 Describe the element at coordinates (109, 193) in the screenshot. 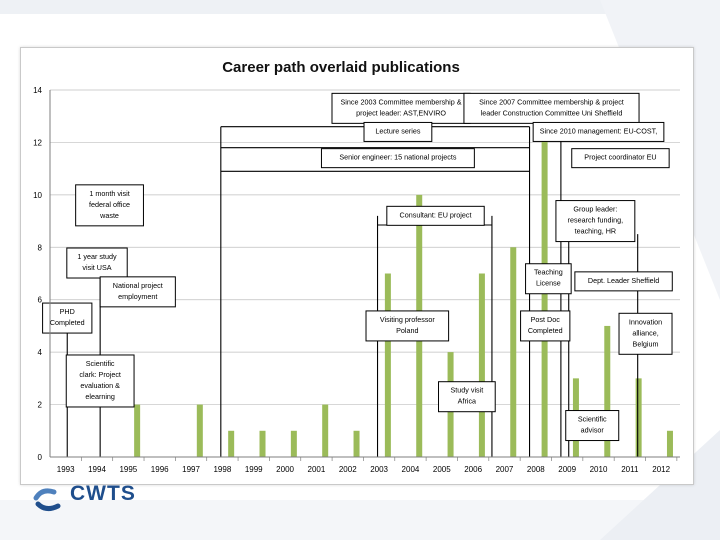

I see `annotation-text: 1 month visit` at that location.